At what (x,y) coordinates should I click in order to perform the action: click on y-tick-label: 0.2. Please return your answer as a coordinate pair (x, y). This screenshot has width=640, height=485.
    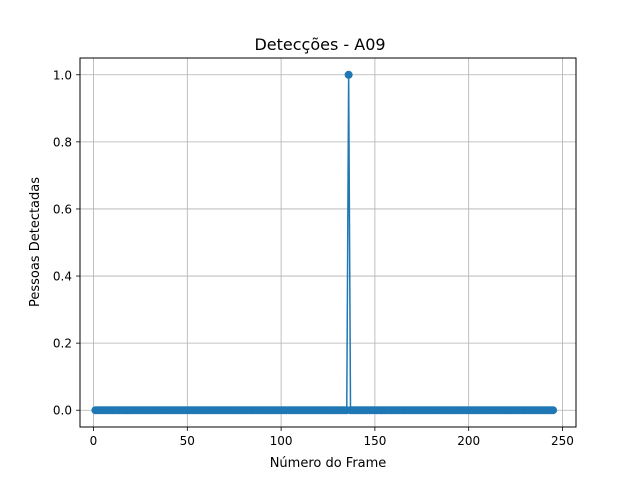
    Looking at the image, I should click on (62, 344).